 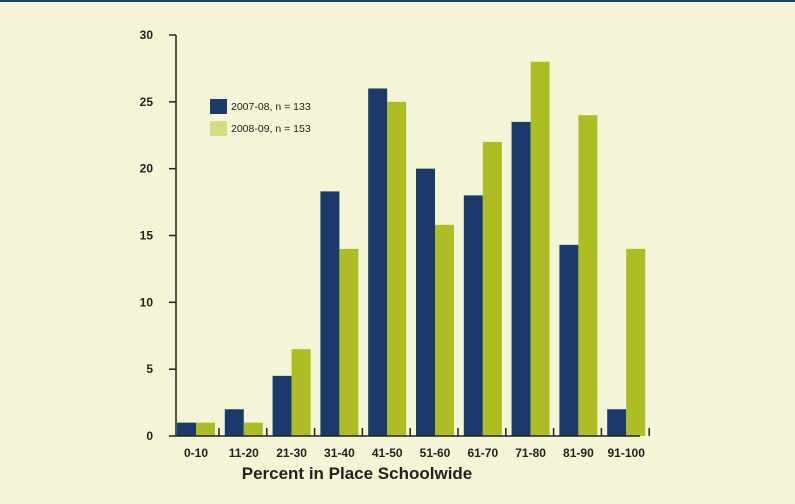 What do you see at coordinates (149, 369) in the screenshot?
I see `y-tick-label: 5` at bounding box center [149, 369].